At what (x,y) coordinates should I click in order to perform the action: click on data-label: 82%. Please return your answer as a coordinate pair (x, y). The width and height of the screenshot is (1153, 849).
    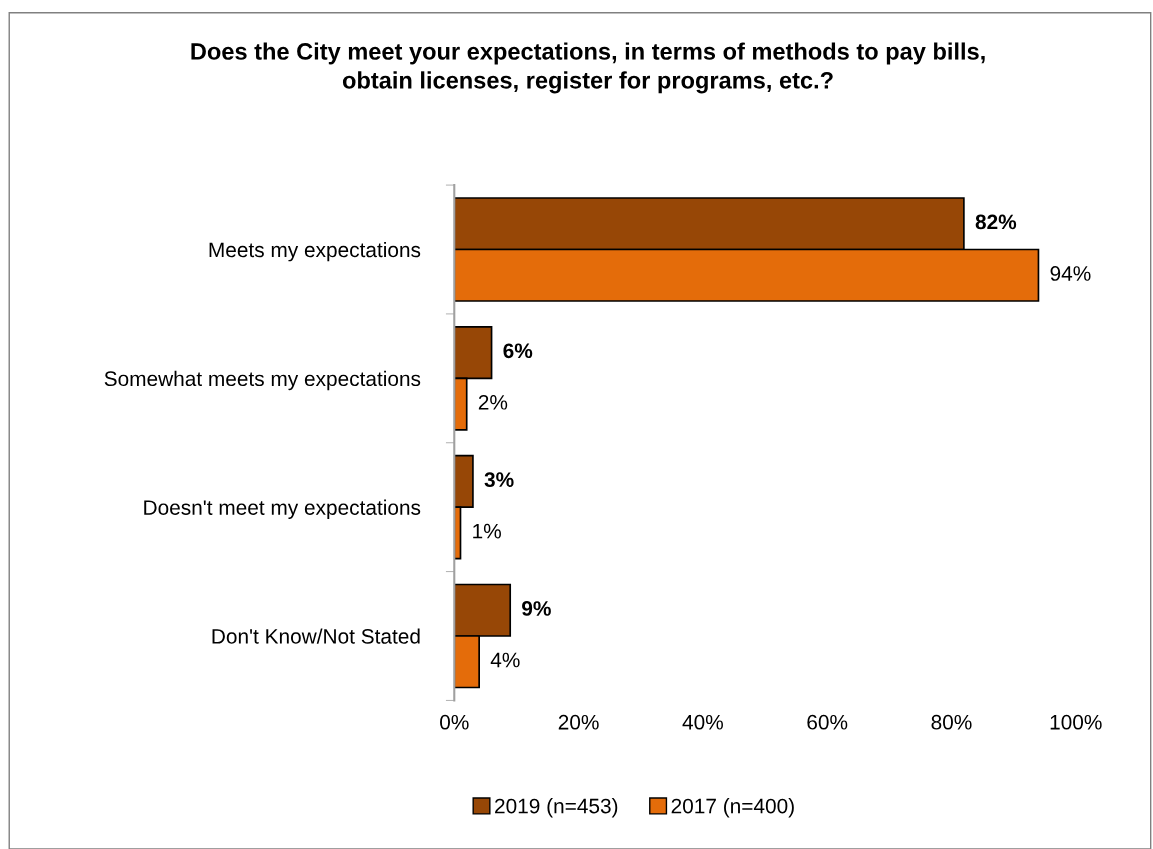
    Looking at the image, I should click on (996, 222).